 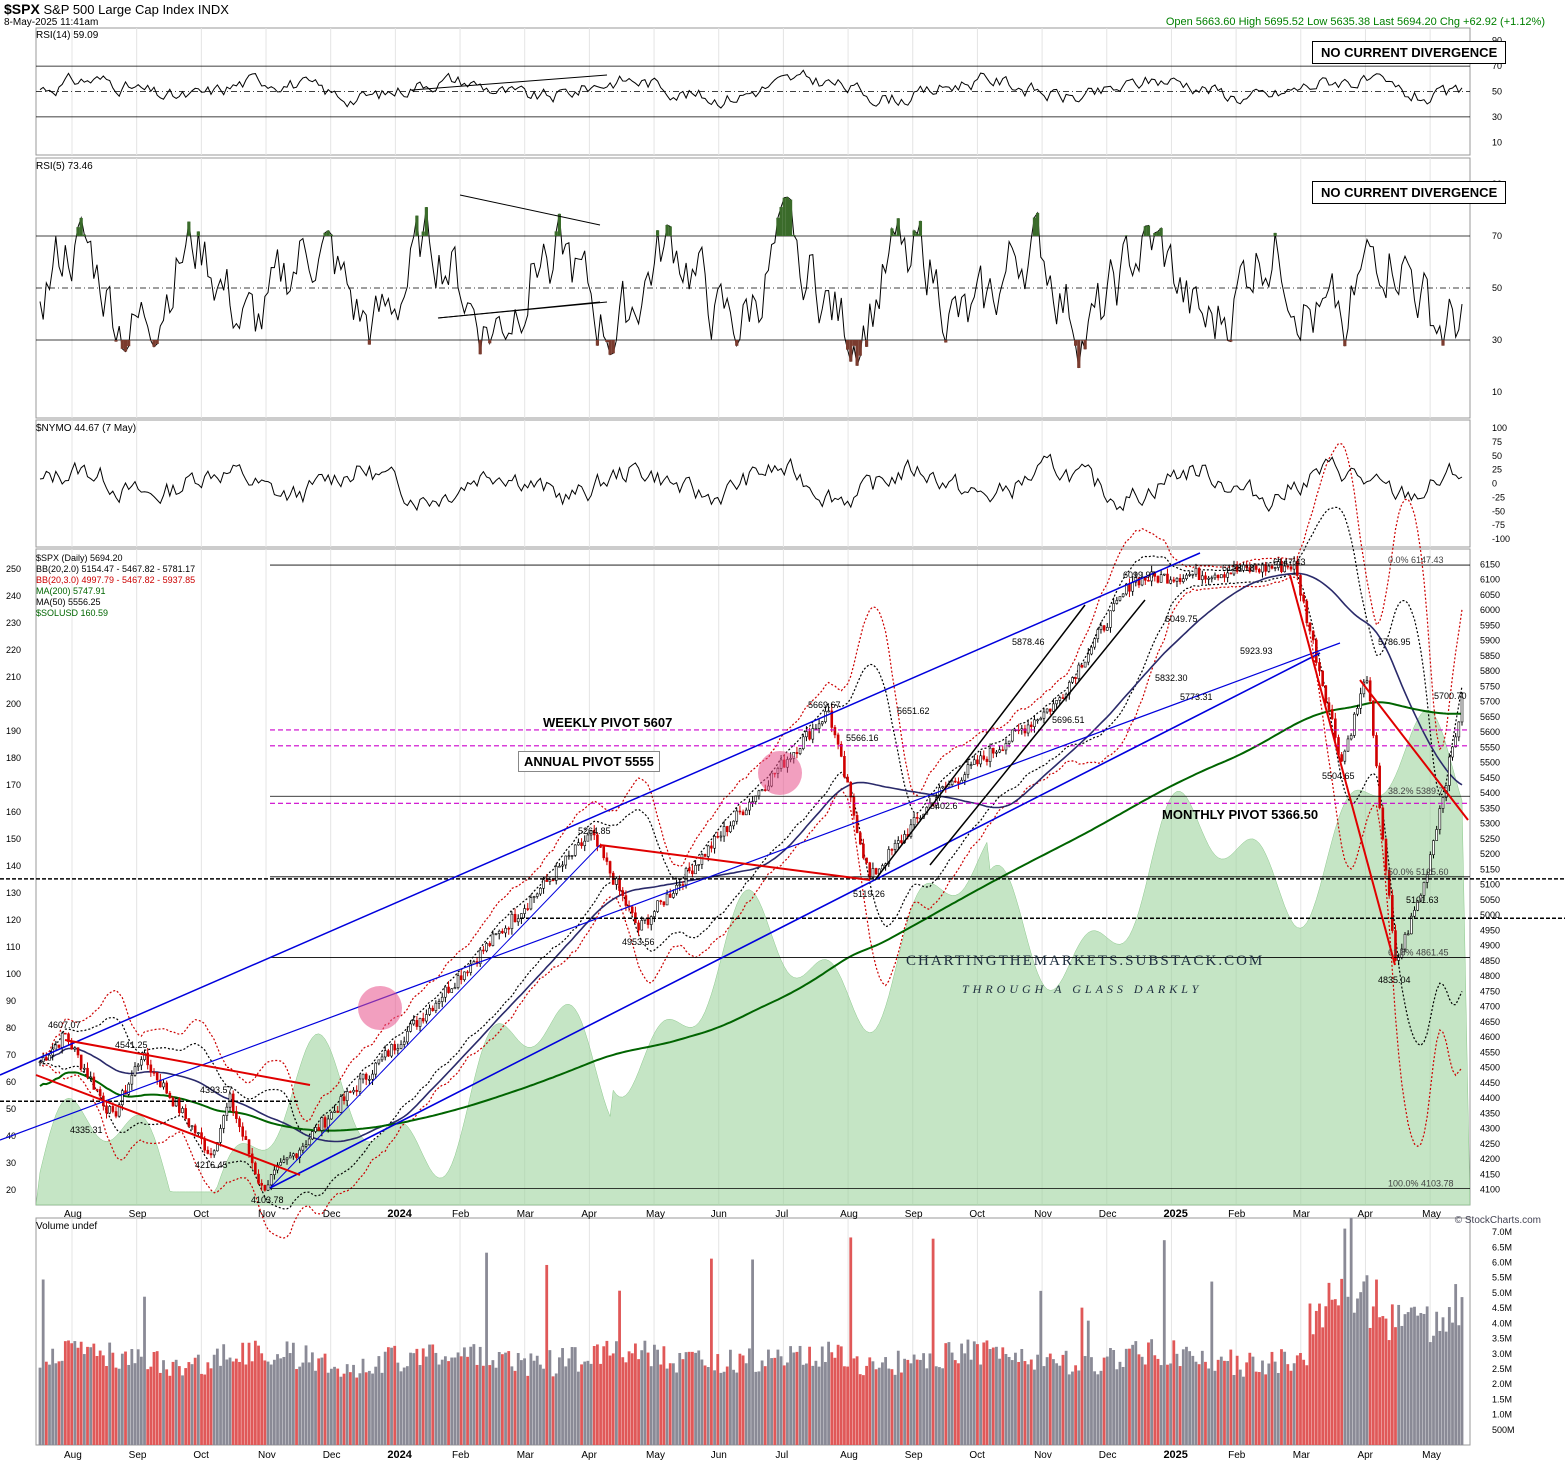 What do you see at coordinates (1490, 625) in the screenshot?
I see `y-tick-right: 5950` at bounding box center [1490, 625].